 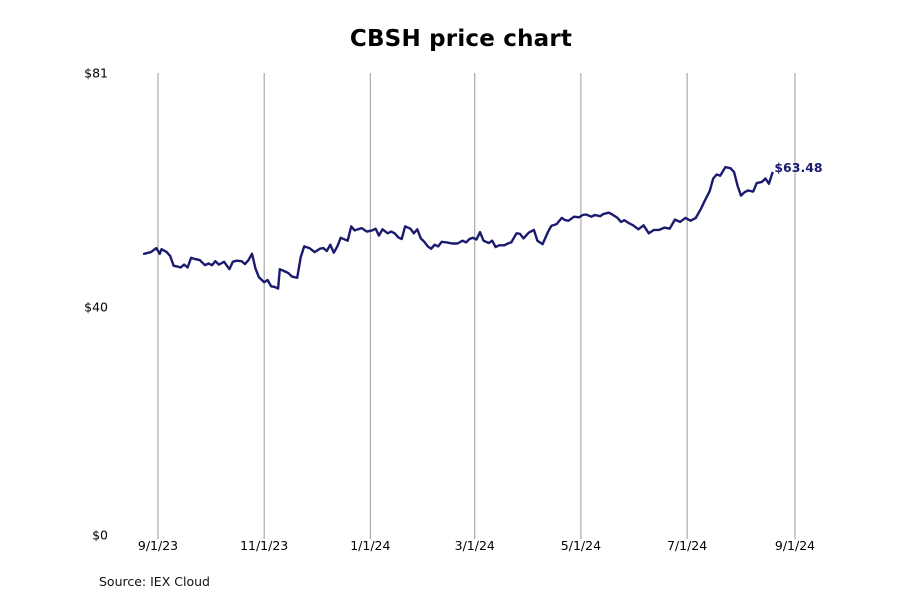 What do you see at coordinates (158, 545) in the screenshot?
I see `x-tick-label: 9/1/23` at bounding box center [158, 545].